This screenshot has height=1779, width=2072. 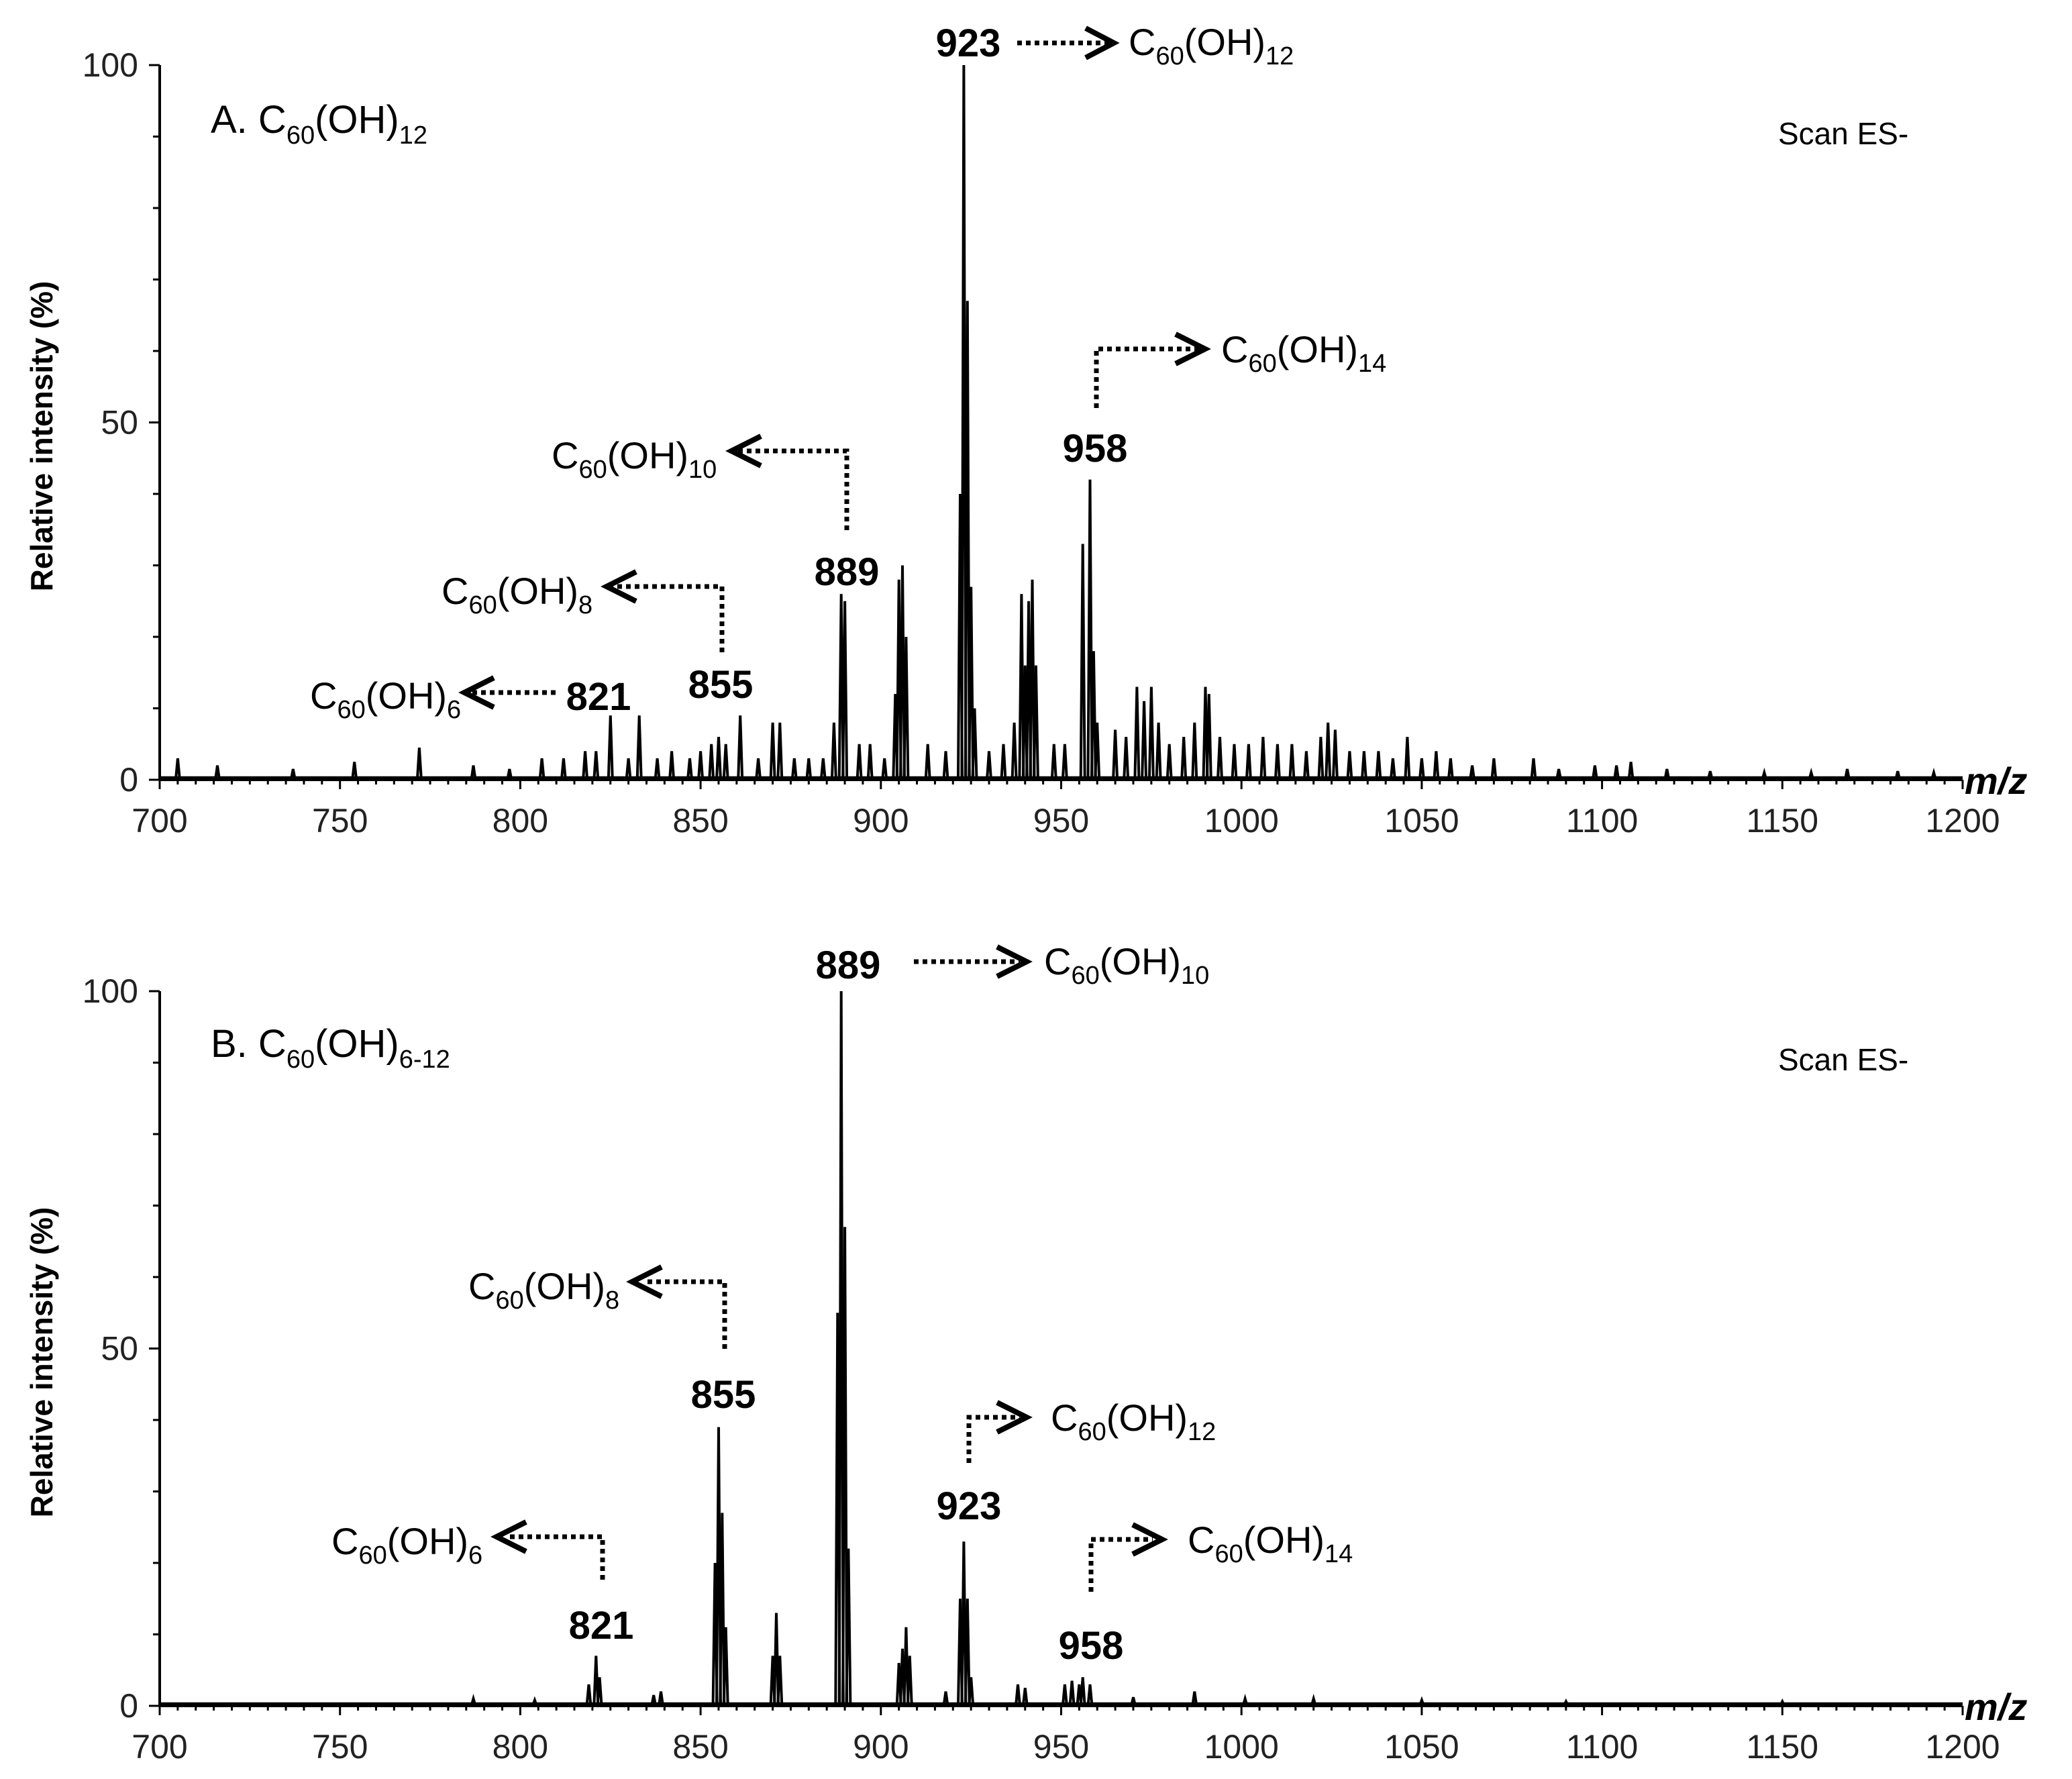 What do you see at coordinates (111, 65) in the screenshot?
I see `y-tick-label: 100` at bounding box center [111, 65].